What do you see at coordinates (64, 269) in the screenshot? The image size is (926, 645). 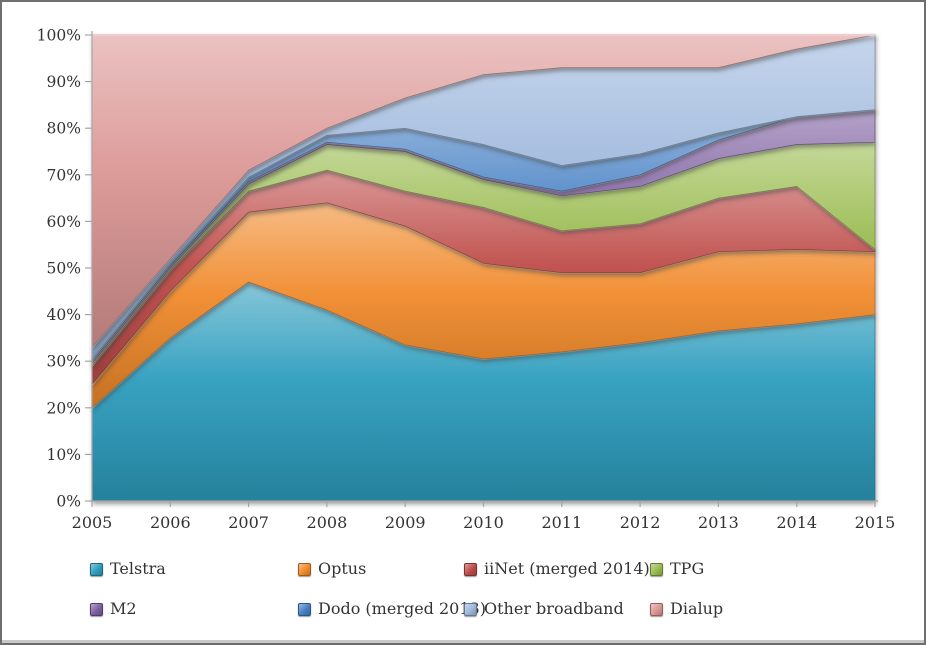 I see `y-tick-label: 50%` at bounding box center [64, 269].